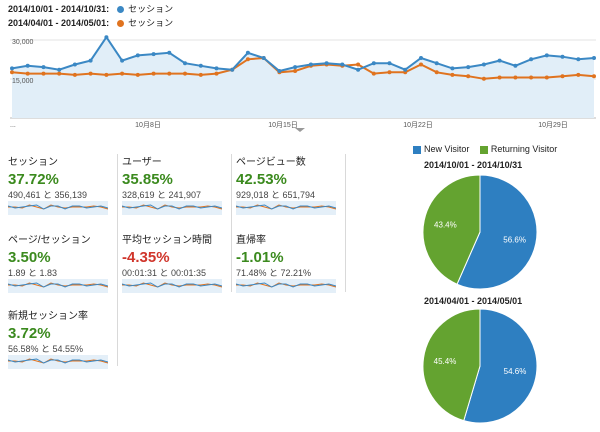 The width and height of the screenshot is (600, 432). What do you see at coordinates (303, 54) in the screenshot?
I see `series-line` at bounding box center [303, 54].